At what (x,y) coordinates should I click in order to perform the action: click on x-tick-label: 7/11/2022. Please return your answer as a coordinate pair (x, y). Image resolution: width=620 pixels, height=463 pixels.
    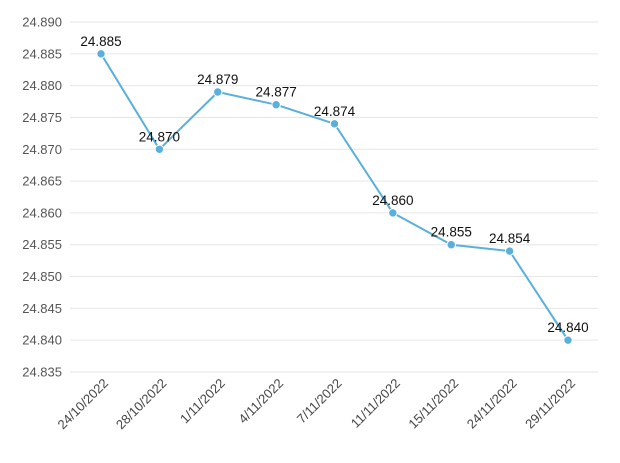
    Looking at the image, I should click on (319, 401).